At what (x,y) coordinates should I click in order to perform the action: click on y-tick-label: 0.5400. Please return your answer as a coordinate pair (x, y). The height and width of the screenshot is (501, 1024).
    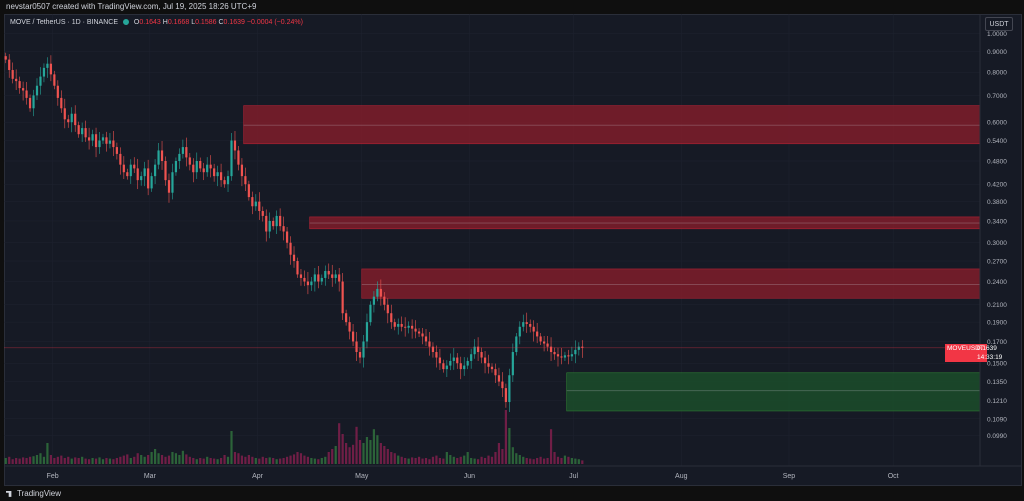
    Looking at the image, I should click on (997, 141).